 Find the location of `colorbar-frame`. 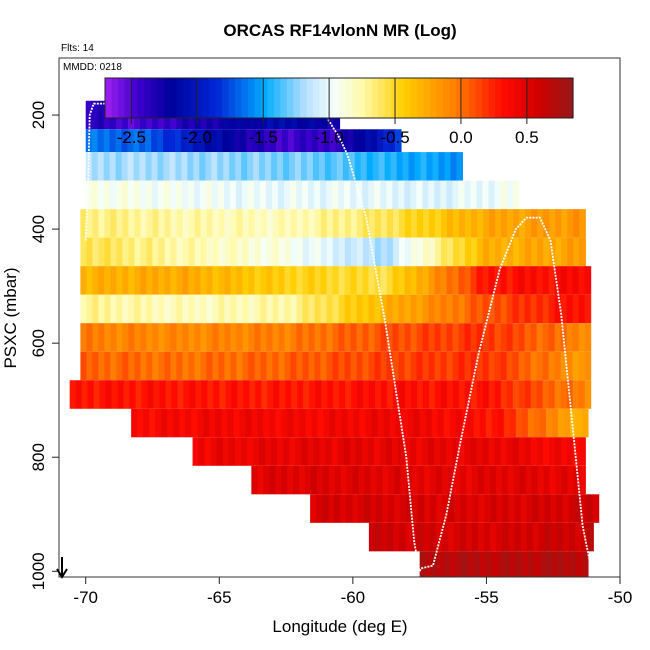

colorbar-frame is located at coordinates (339, 98).